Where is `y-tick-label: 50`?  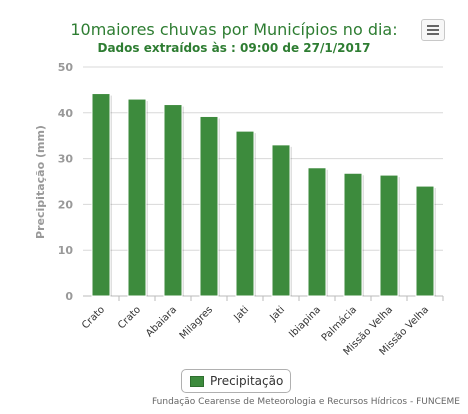 y-tick-label: 50 is located at coordinates (66, 67).